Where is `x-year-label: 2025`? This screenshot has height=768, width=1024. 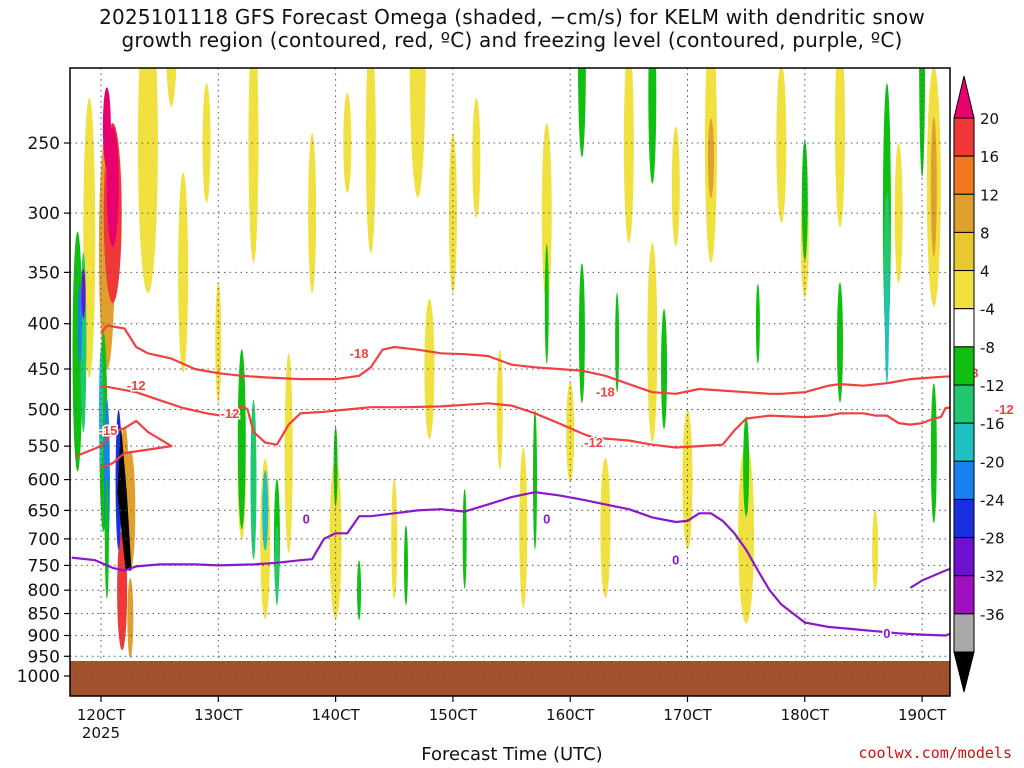 x-year-label: 2025 is located at coordinates (101, 733).